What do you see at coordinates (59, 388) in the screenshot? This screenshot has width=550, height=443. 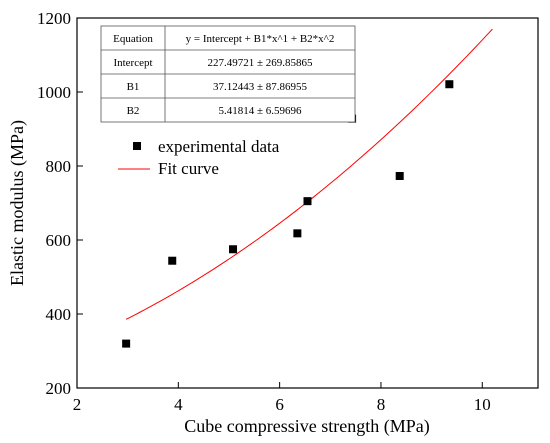 I see `y-tick-label: 200` at bounding box center [59, 388].